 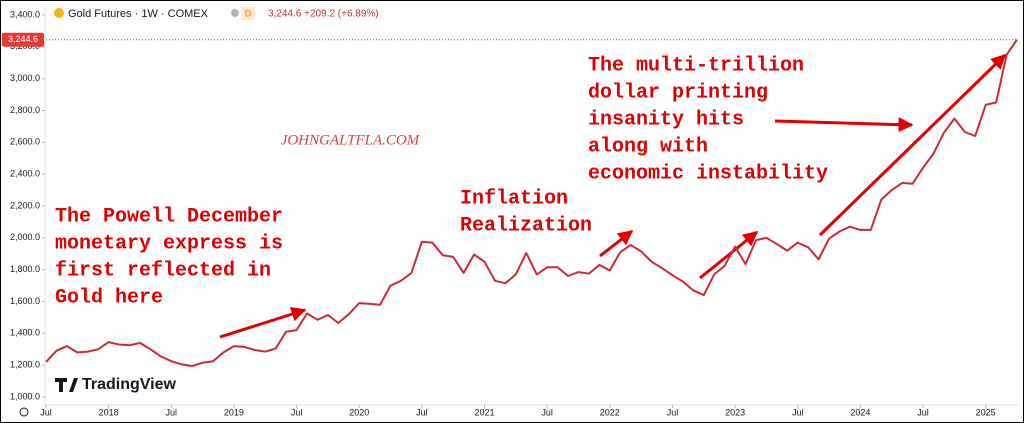 What do you see at coordinates (735, 412) in the screenshot?
I see `x-tick-label: 2023` at bounding box center [735, 412].